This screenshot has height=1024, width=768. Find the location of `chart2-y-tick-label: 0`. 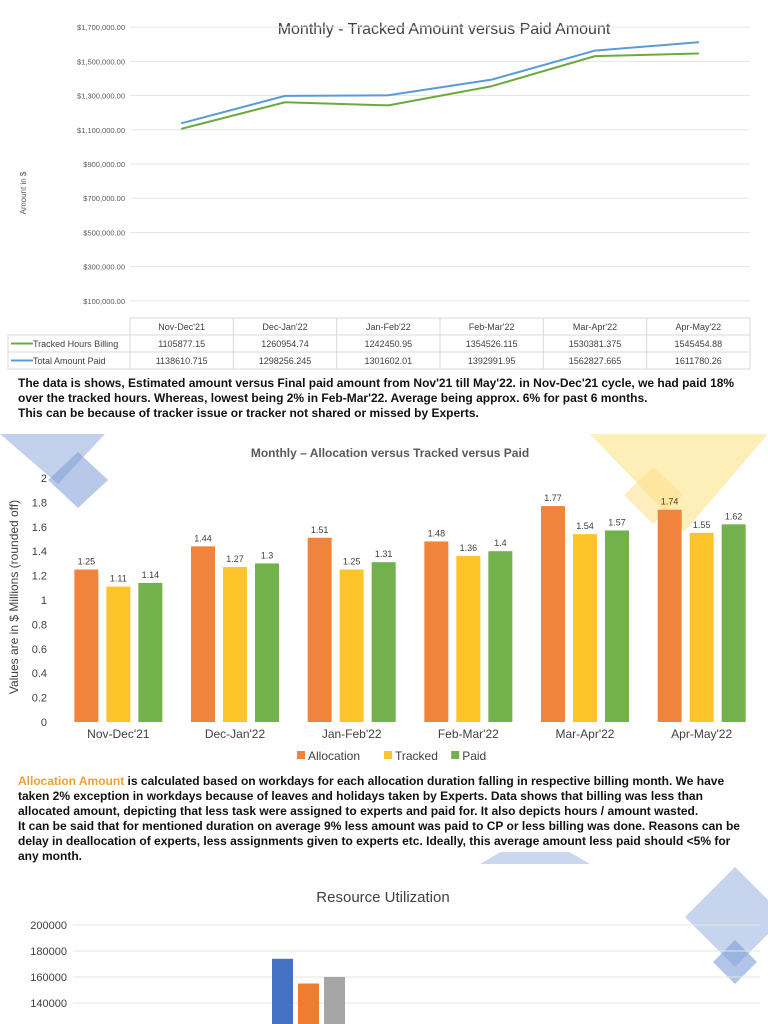

chart2-y-tick-label: 0 is located at coordinates (44, 723).